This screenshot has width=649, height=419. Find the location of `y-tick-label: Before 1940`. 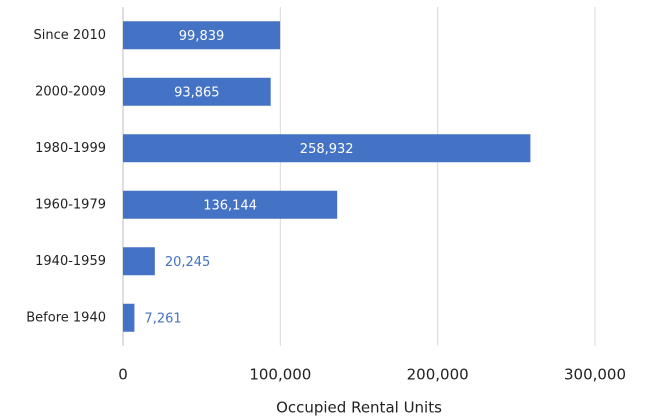

y-tick-label: Before 1940 is located at coordinates (66, 317).